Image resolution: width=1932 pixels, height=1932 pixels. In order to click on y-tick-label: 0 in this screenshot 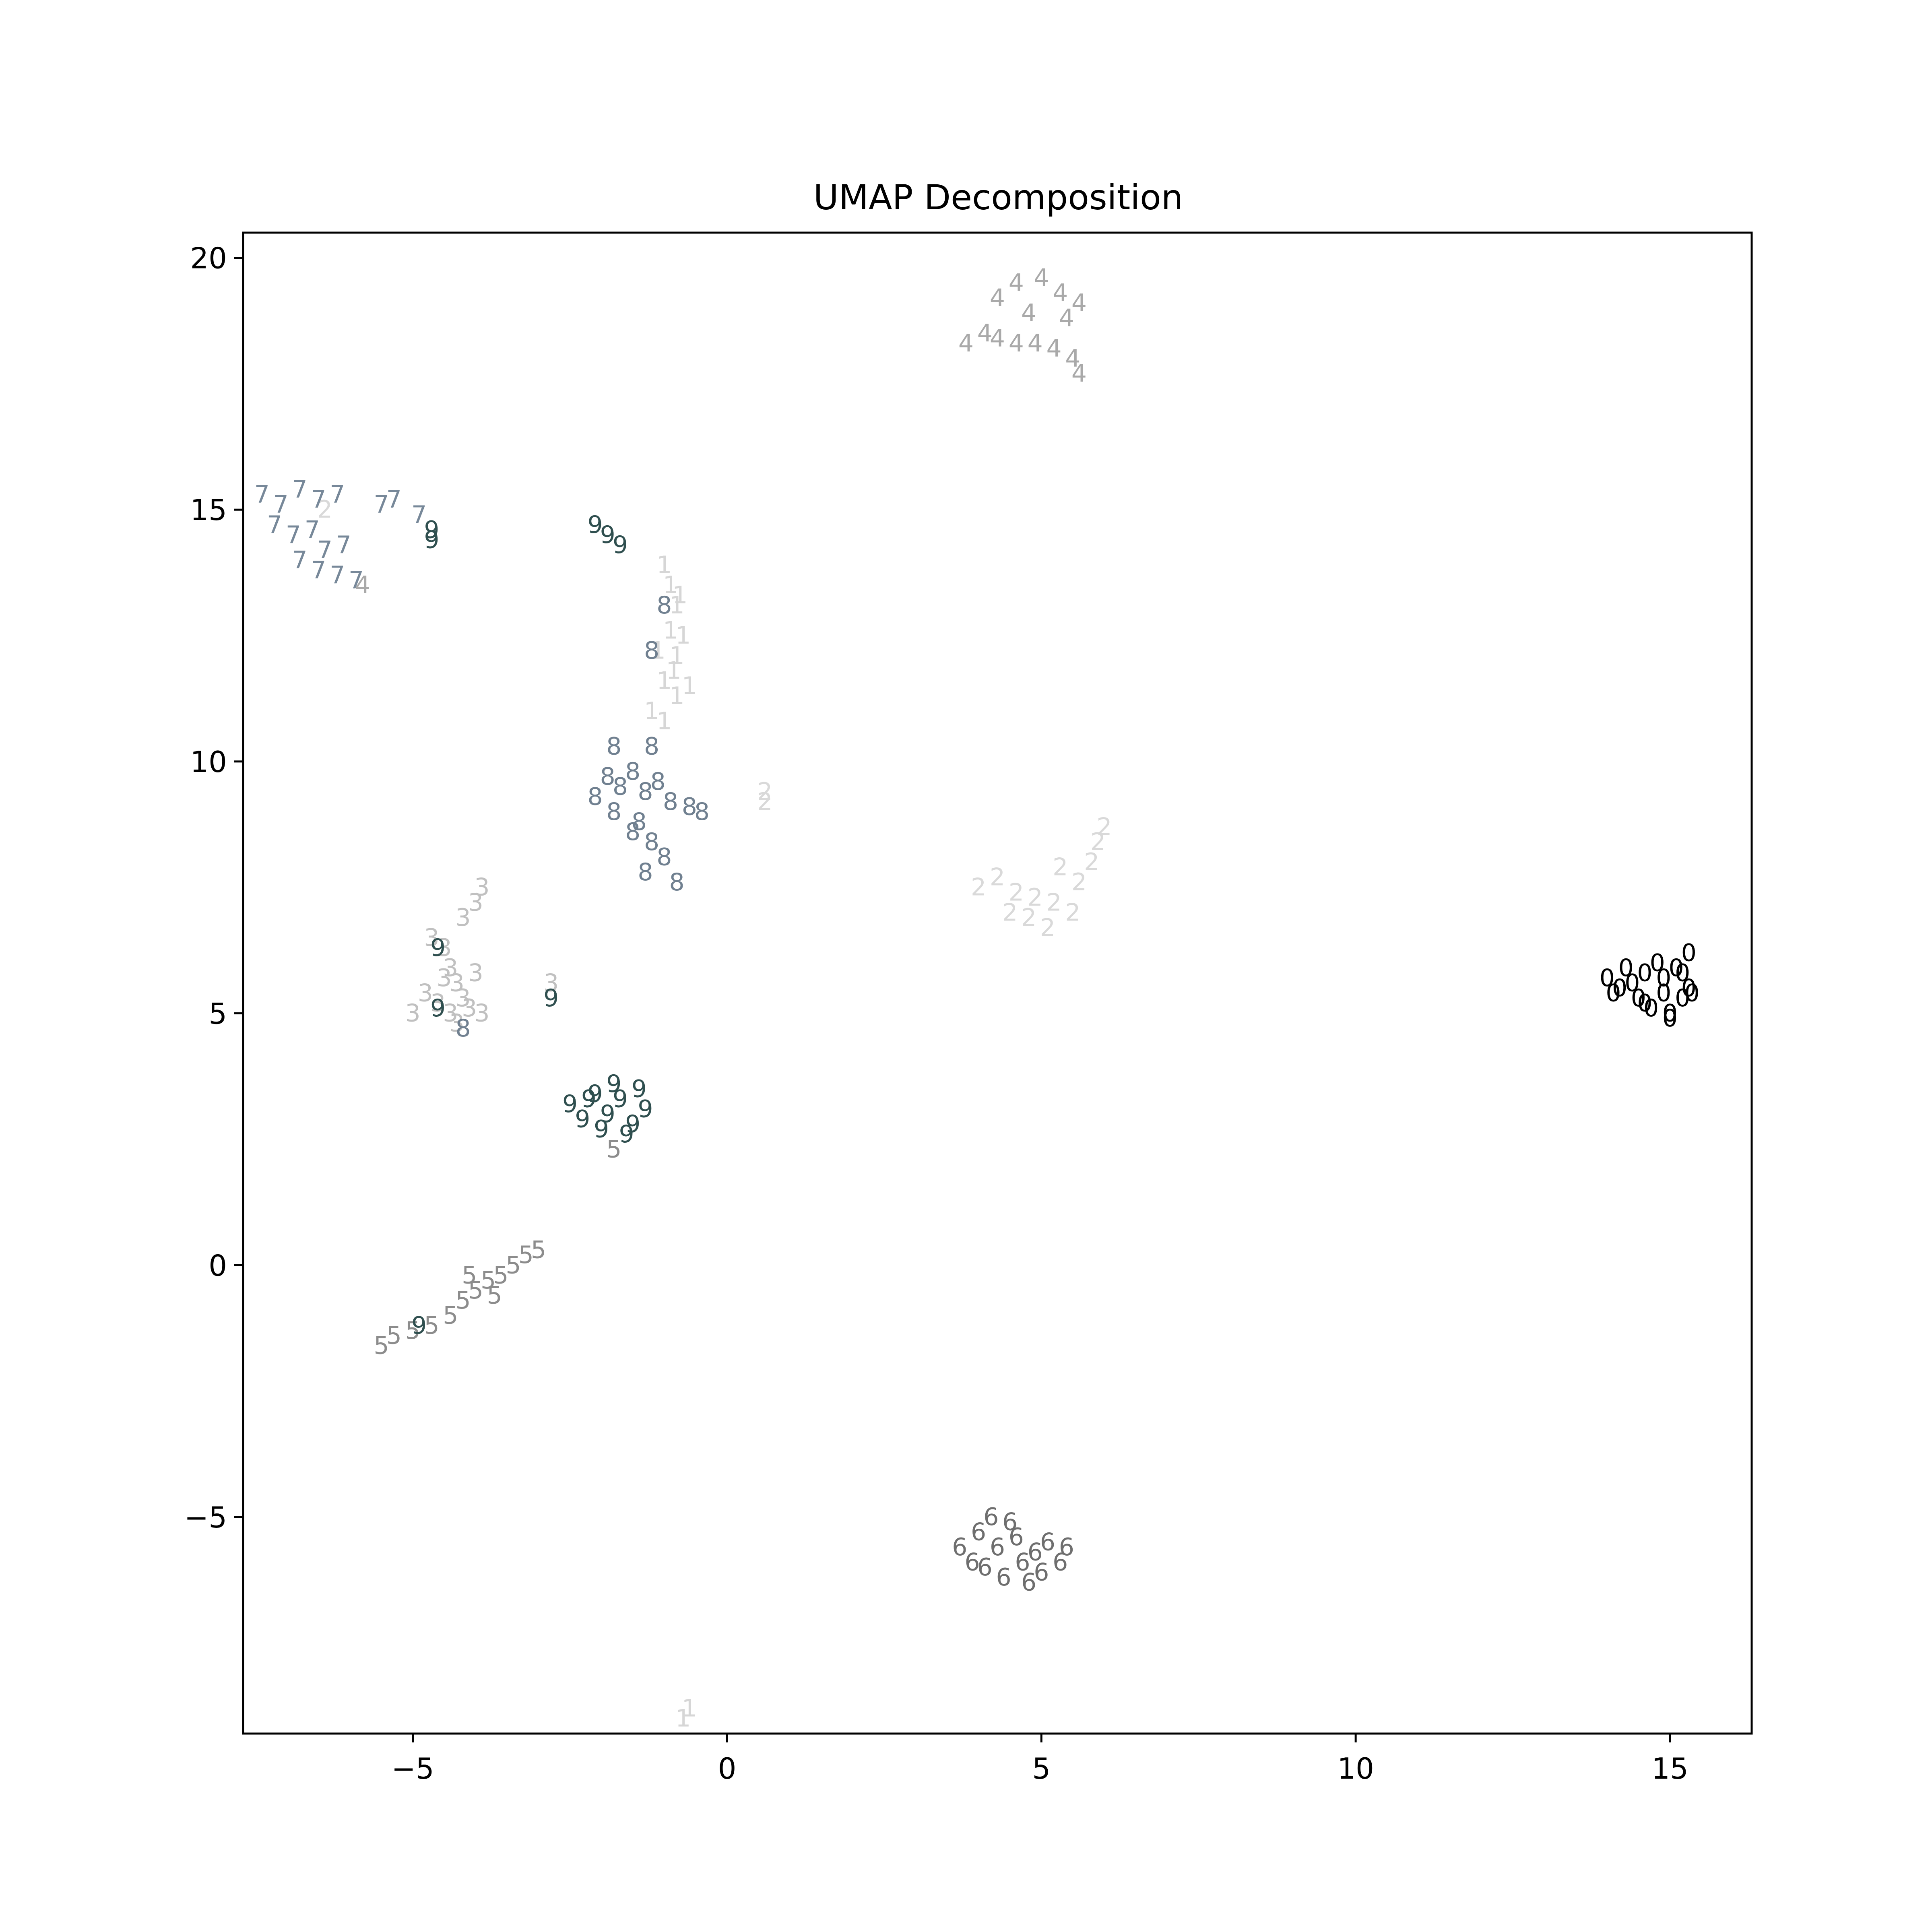, I will do `click(217, 1265)`.